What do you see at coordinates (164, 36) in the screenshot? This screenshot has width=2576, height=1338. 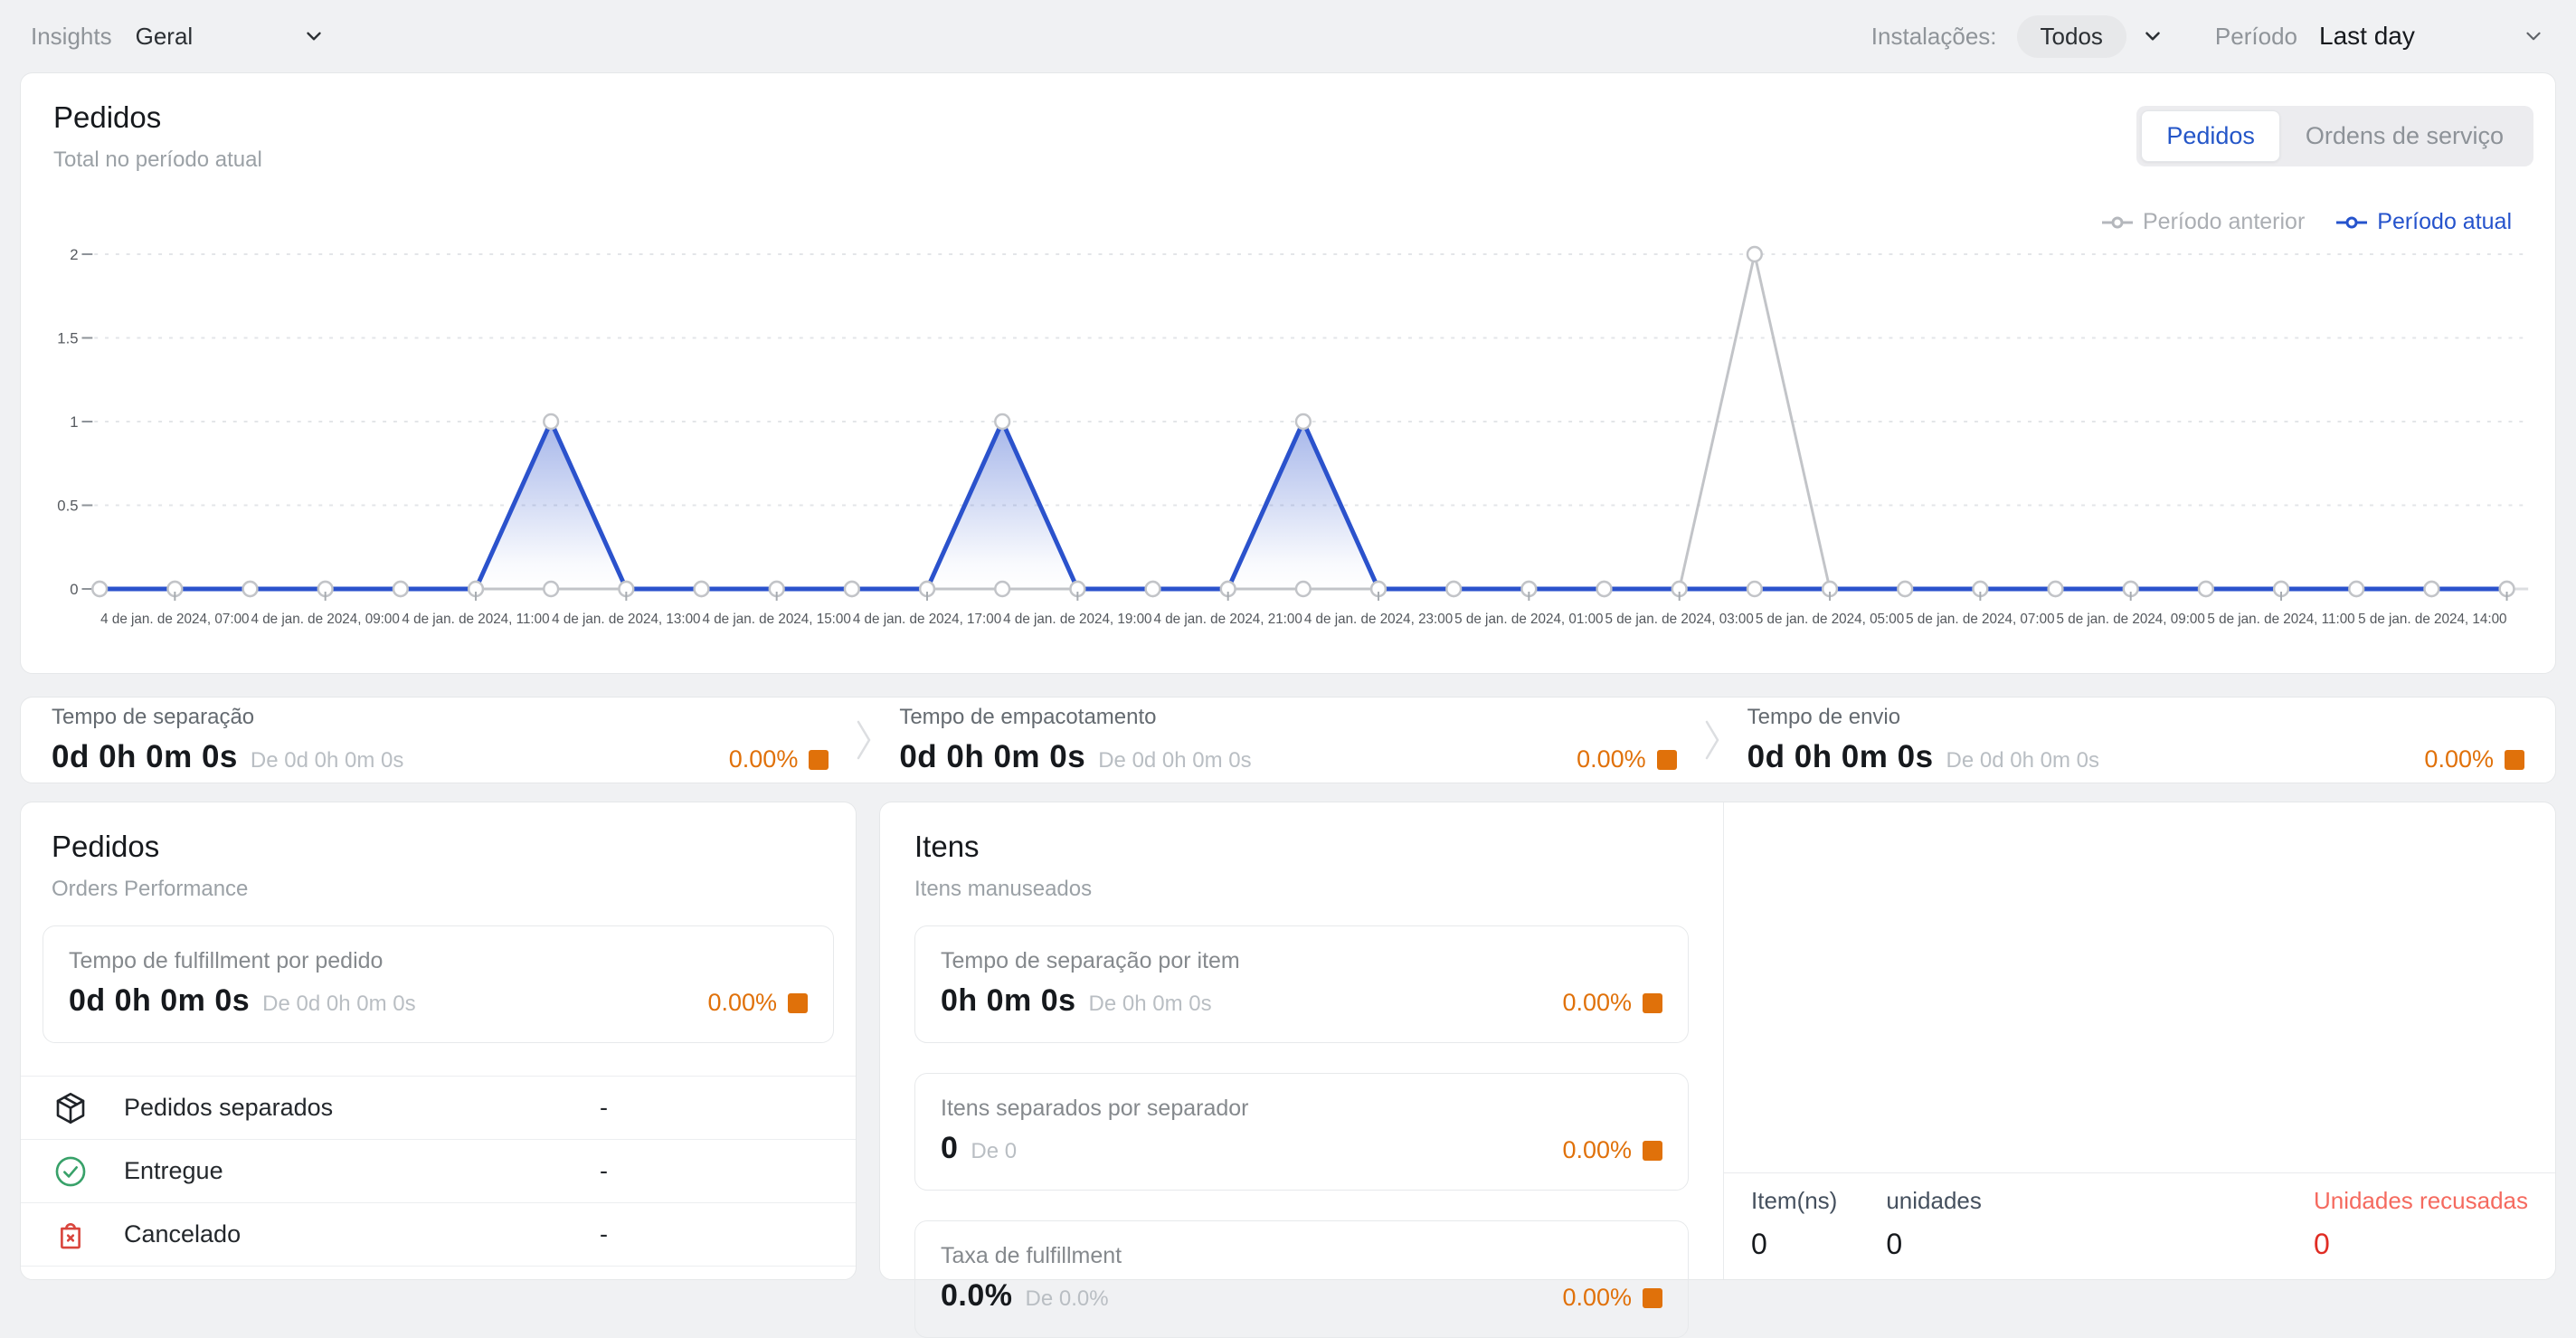 I see `insights-dropdown-value: Geral` at bounding box center [164, 36].